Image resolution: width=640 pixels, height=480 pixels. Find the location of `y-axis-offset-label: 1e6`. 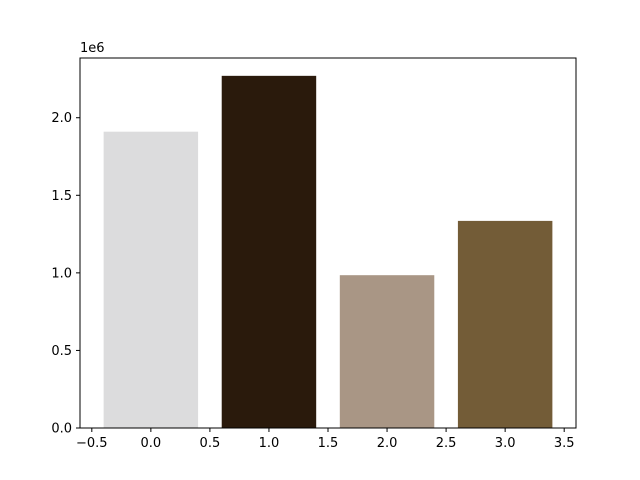

y-axis-offset-label: 1e6 is located at coordinates (92, 48).